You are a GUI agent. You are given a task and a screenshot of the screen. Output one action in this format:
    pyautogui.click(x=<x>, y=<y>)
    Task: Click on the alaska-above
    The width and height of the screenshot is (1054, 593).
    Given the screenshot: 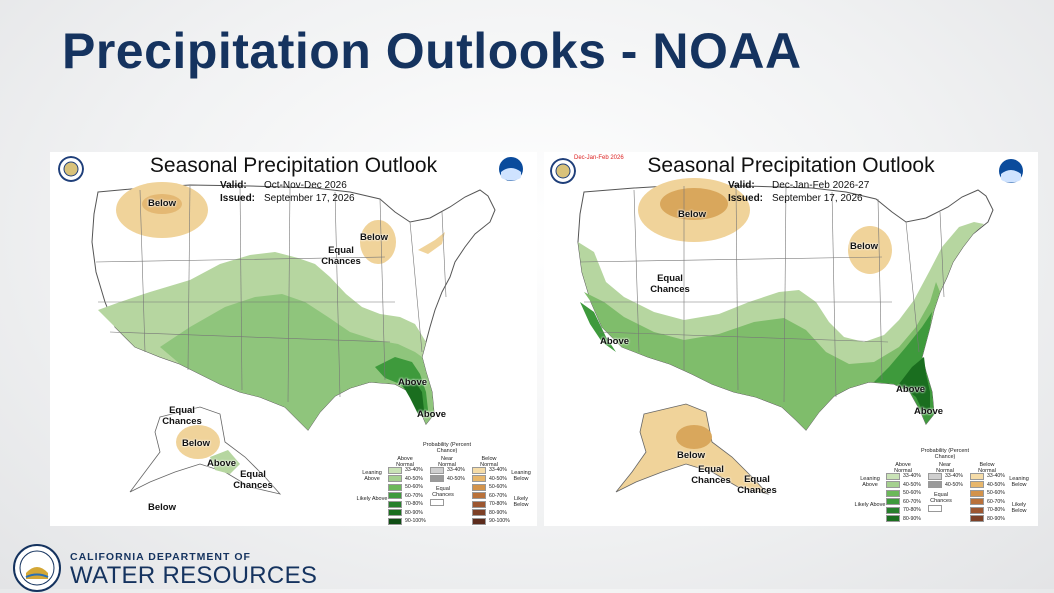 What is the action you would take?
    pyautogui.click(x=225, y=462)
    